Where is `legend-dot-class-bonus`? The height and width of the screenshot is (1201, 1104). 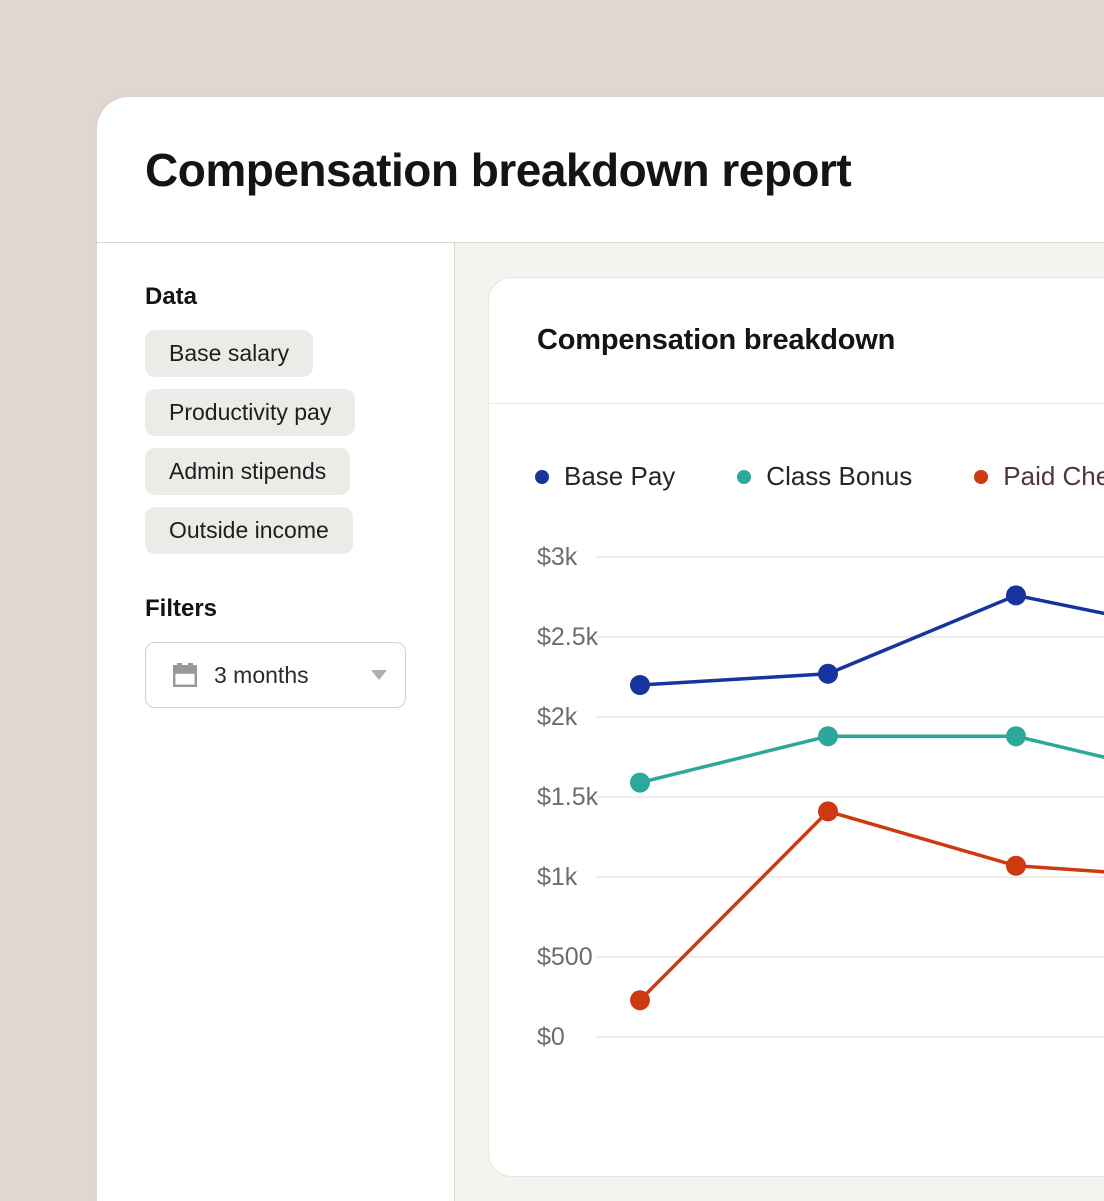
legend-dot-class-bonus is located at coordinates (744, 476).